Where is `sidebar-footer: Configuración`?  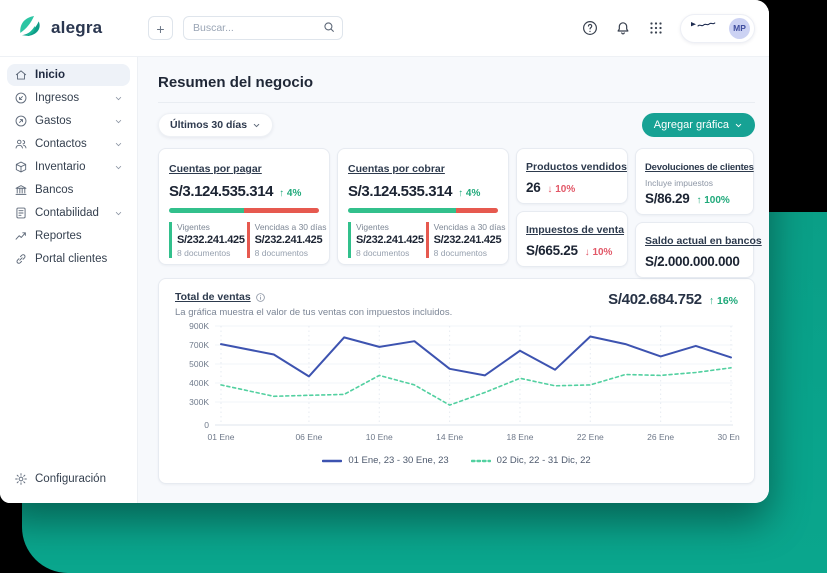 sidebar-footer: Configuración is located at coordinates (68, 479).